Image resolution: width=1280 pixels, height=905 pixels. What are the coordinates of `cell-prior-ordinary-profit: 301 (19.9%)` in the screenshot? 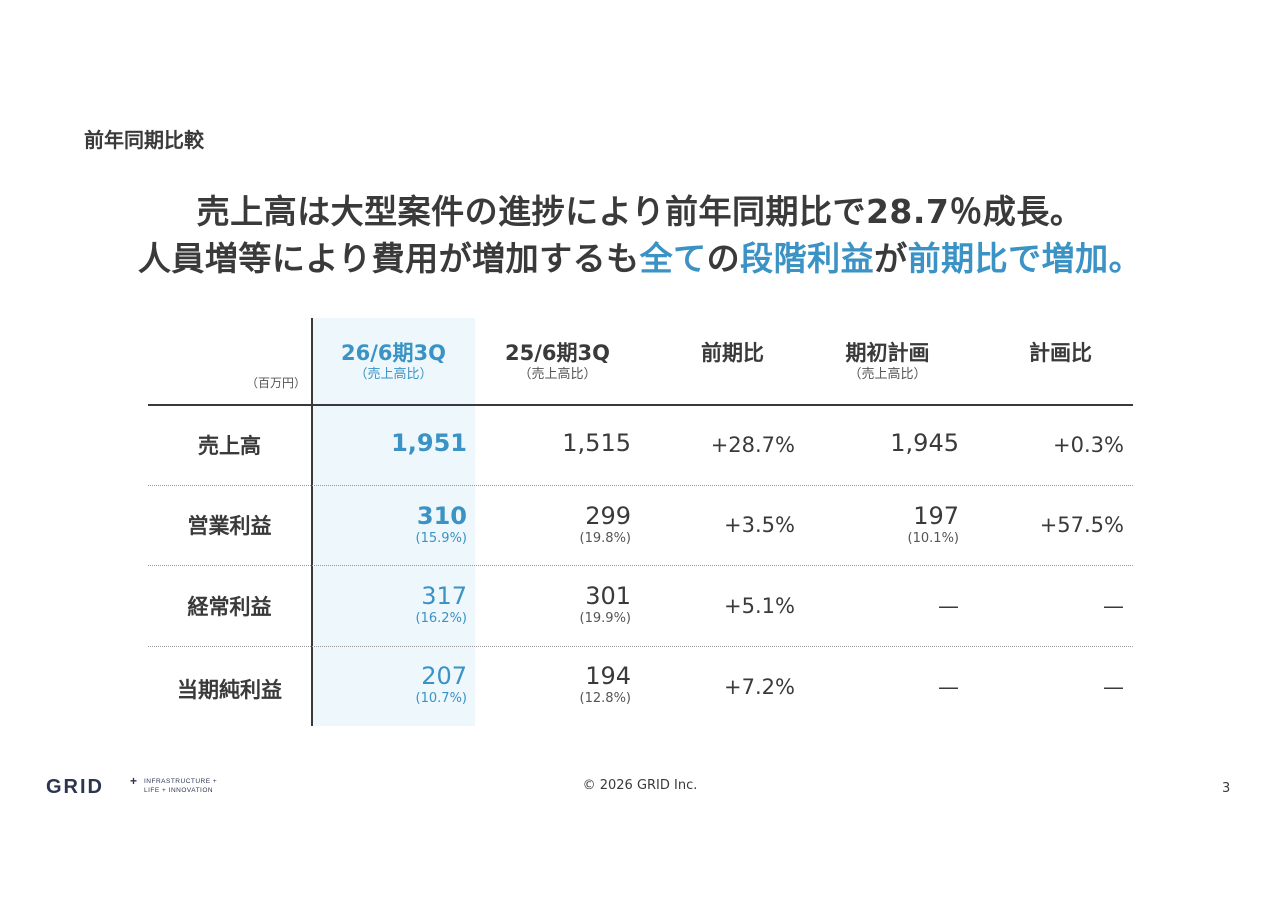 It's located at (605, 605).